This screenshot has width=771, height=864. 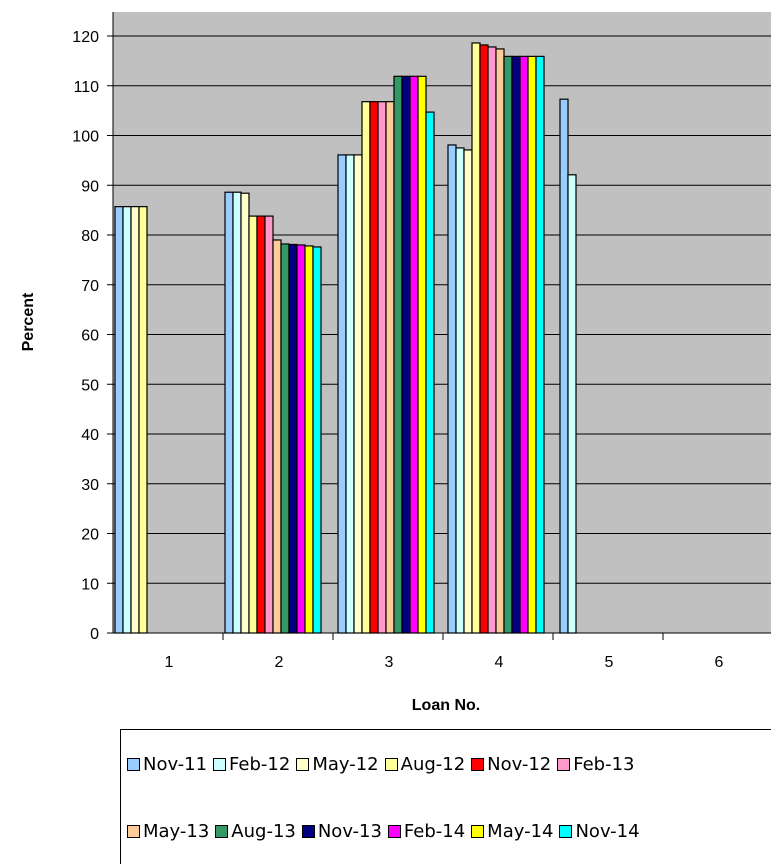 What do you see at coordinates (28, 321) in the screenshot?
I see `y-axis-title: Percent` at bounding box center [28, 321].